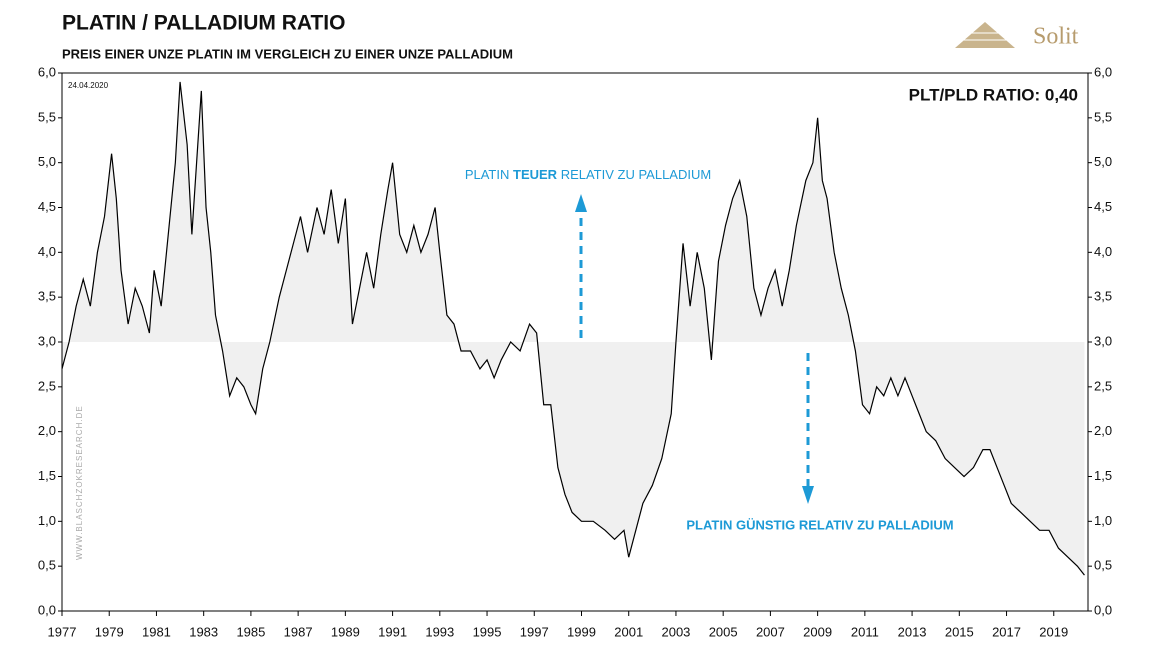 This screenshot has width=1155, height=650. Describe the element at coordinates (1103, 251) in the screenshot. I see `y2-tick-label: 4,0` at that location.